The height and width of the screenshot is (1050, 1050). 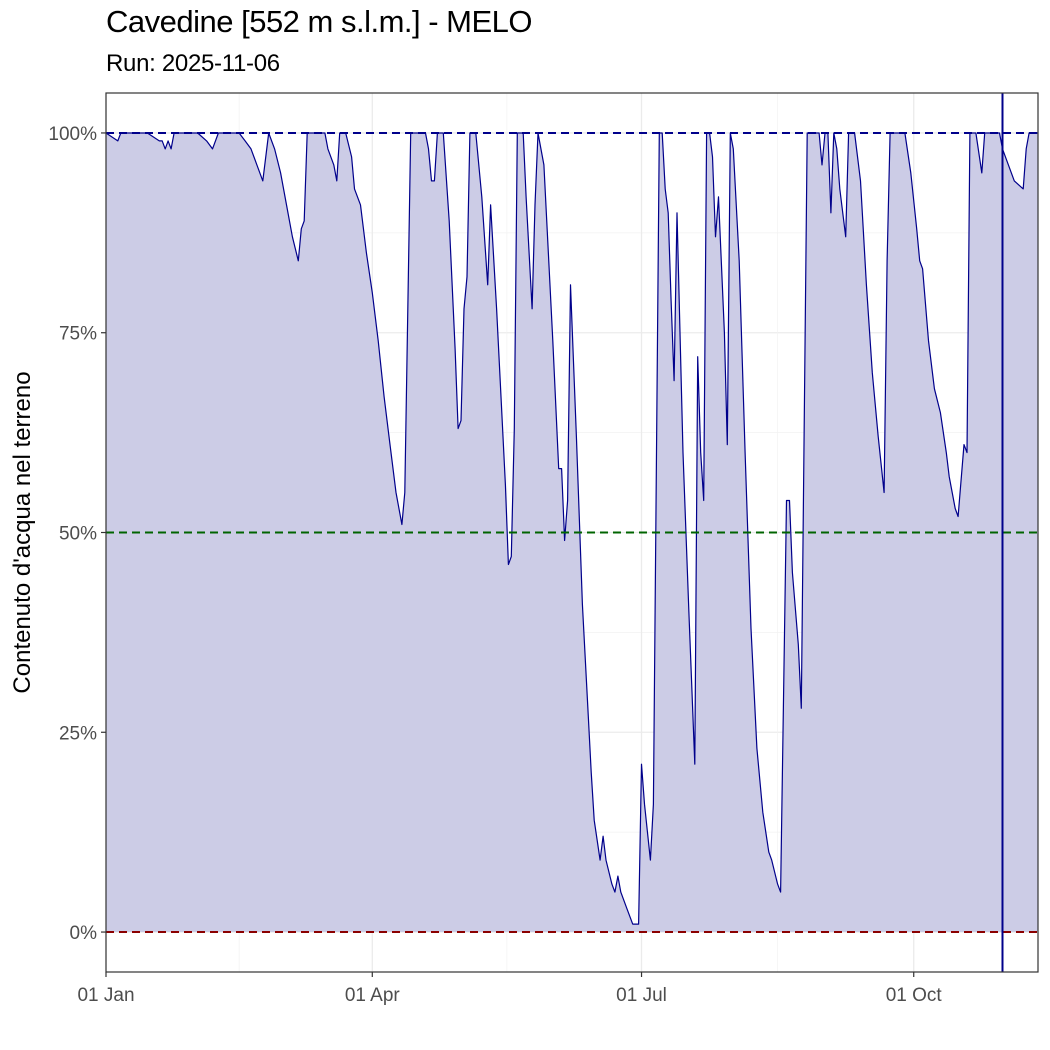 What do you see at coordinates (373, 995) in the screenshot?
I see `x-tick-label: 01 Apr` at bounding box center [373, 995].